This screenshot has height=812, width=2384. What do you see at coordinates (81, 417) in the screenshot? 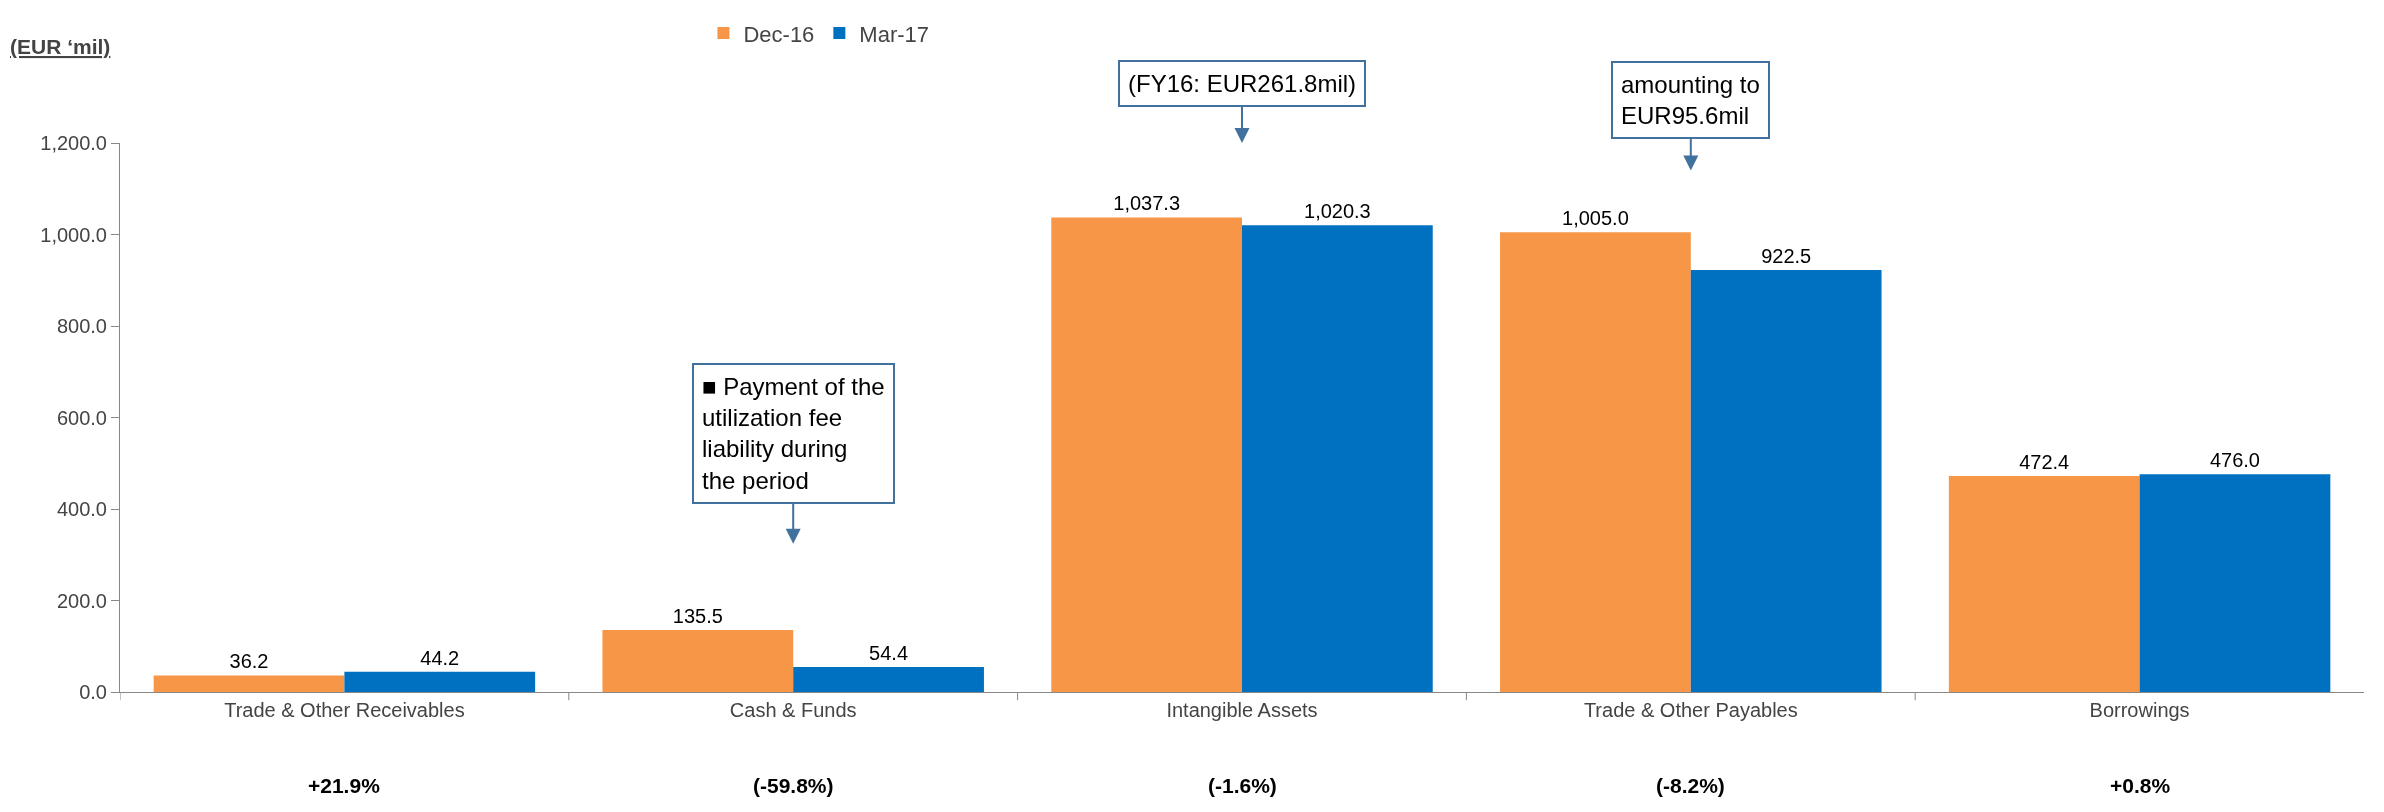
I see `y-tick-label: 600.0` at bounding box center [81, 417].